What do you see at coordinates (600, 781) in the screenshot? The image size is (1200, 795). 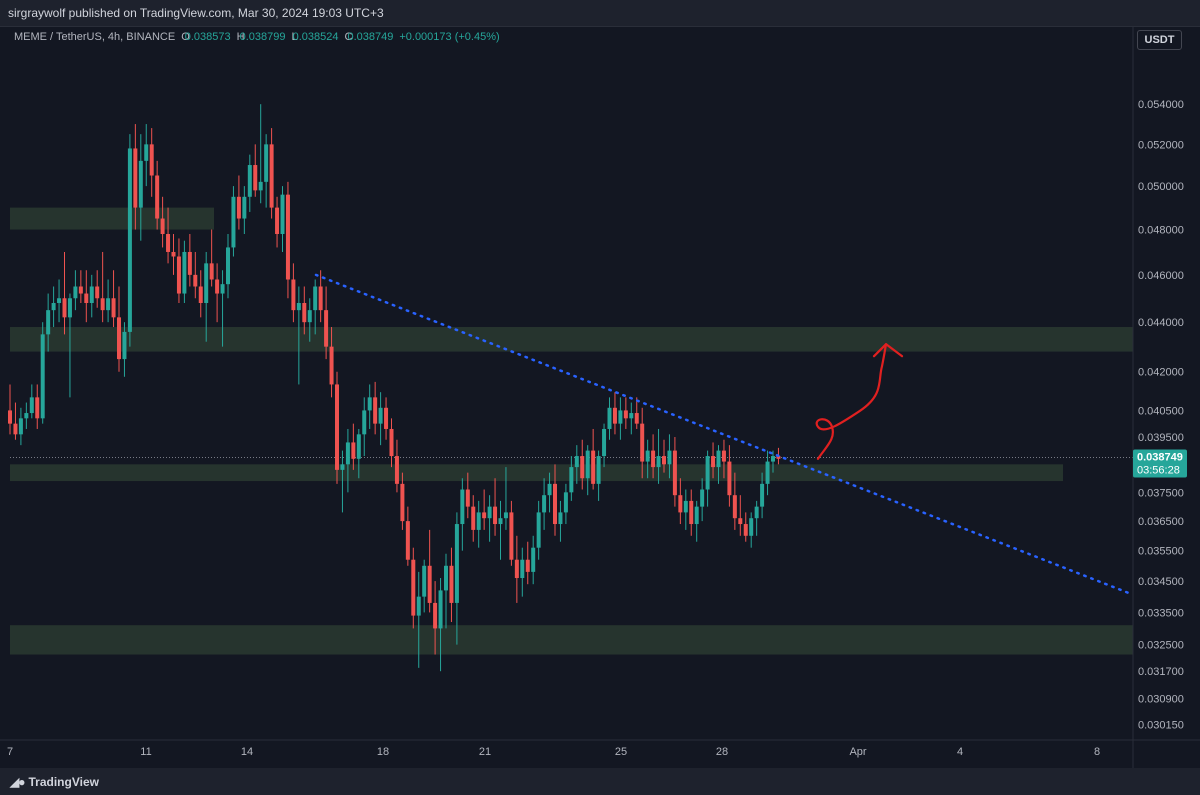 I see `footer-bar: ◢● TradingView` at bounding box center [600, 781].